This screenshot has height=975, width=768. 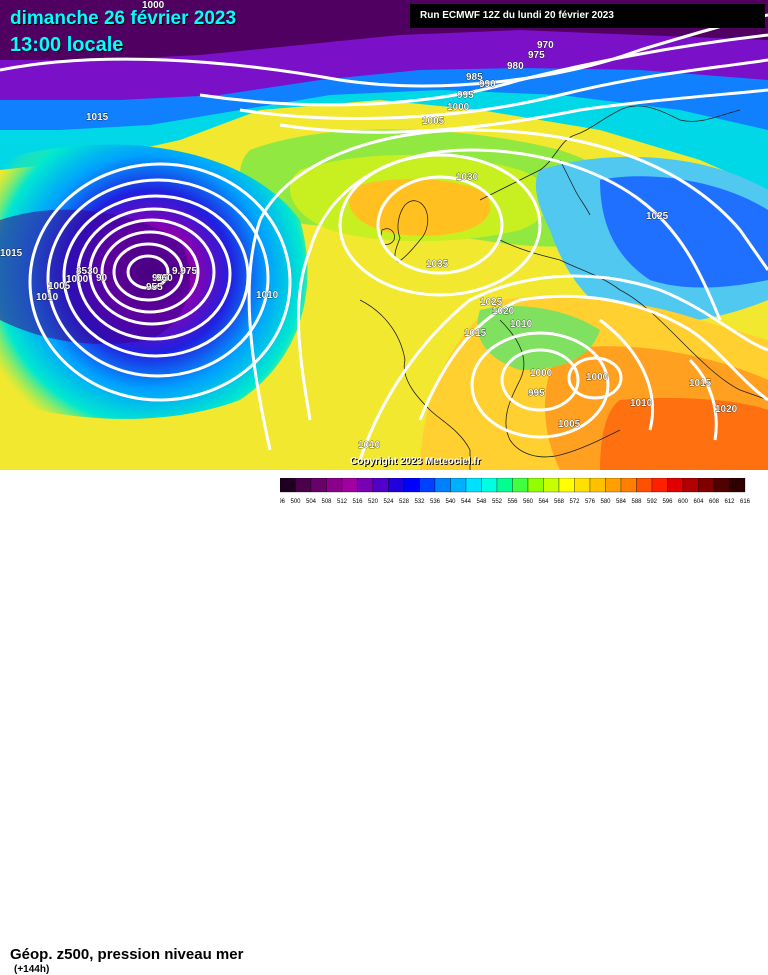 What do you see at coordinates (164, 278) in the screenshot?
I see `pressure-label: 960` at bounding box center [164, 278].